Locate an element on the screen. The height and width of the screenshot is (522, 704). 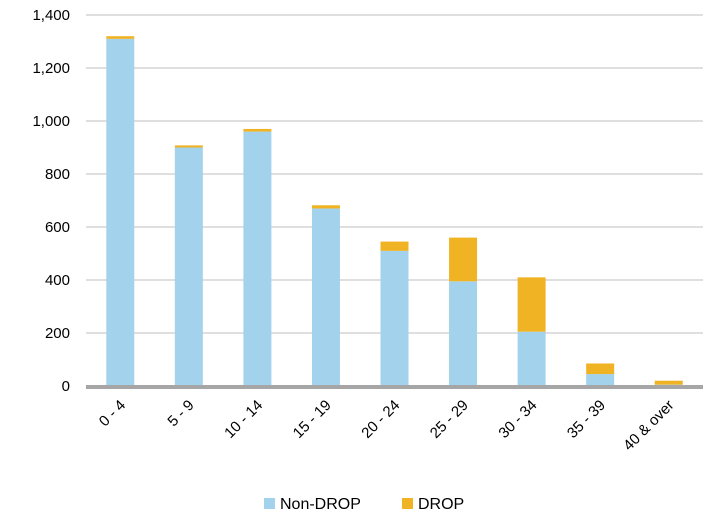
x-tick-label: 35 - 39 is located at coordinates (586, 419).